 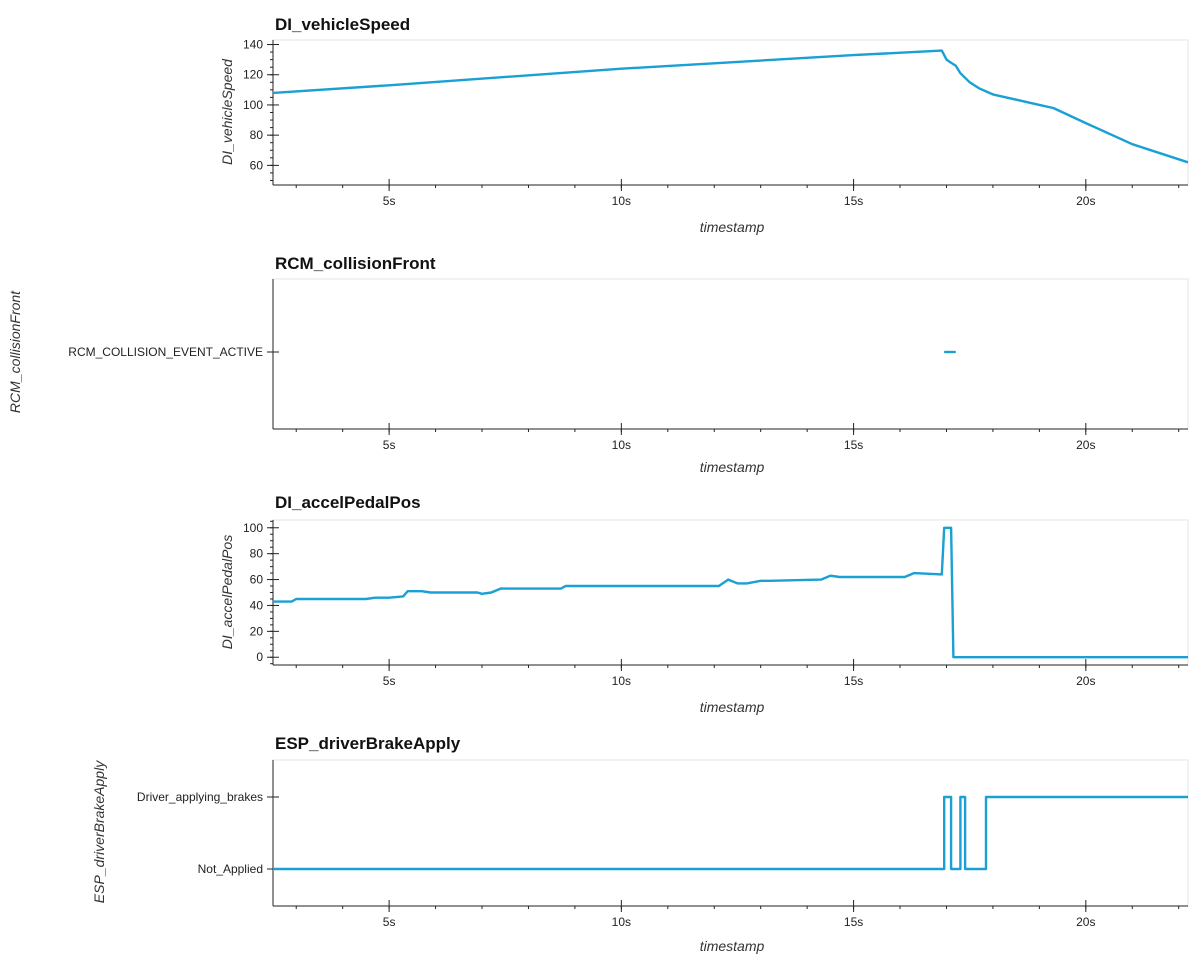 I want to click on y-axis-label: RCM_collisionFront, so click(x=15, y=351).